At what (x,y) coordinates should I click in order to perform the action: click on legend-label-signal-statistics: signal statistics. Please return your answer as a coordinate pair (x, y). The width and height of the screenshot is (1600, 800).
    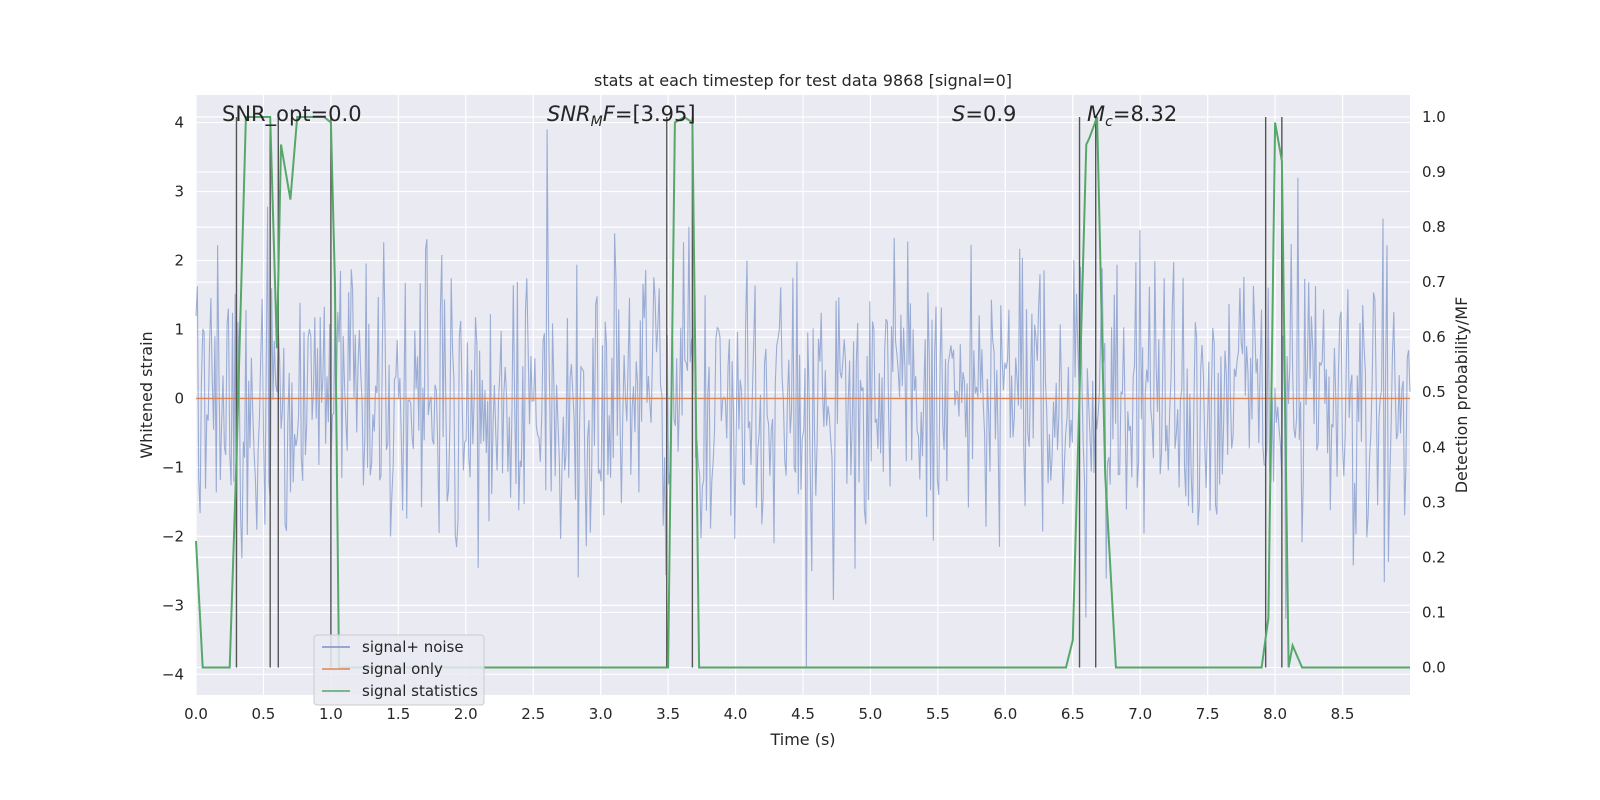
    Looking at the image, I should click on (420, 691).